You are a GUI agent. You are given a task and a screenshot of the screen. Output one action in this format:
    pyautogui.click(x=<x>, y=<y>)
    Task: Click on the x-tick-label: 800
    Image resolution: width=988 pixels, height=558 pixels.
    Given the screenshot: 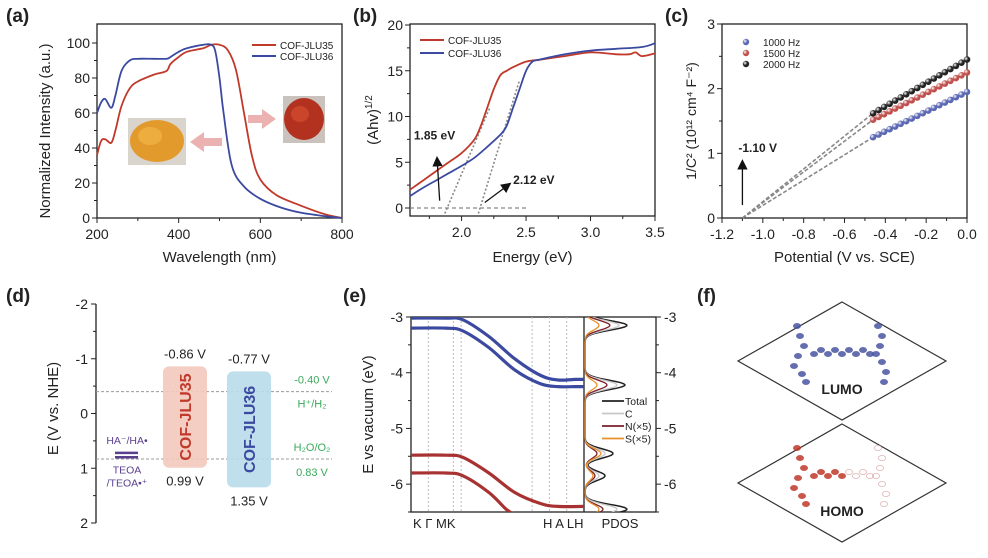 What is the action you would take?
    pyautogui.click(x=342, y=234)
    